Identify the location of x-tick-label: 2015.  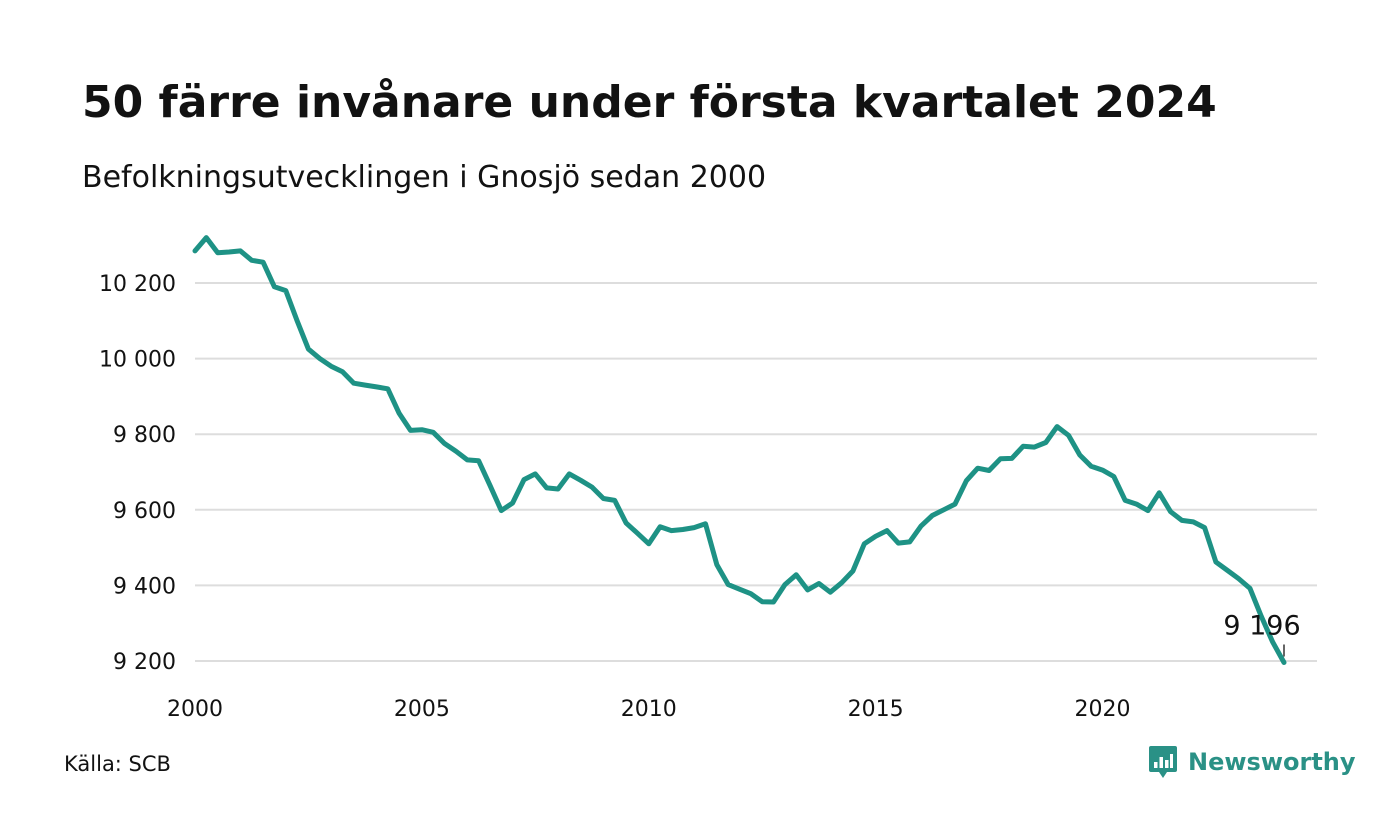
(876, 709).